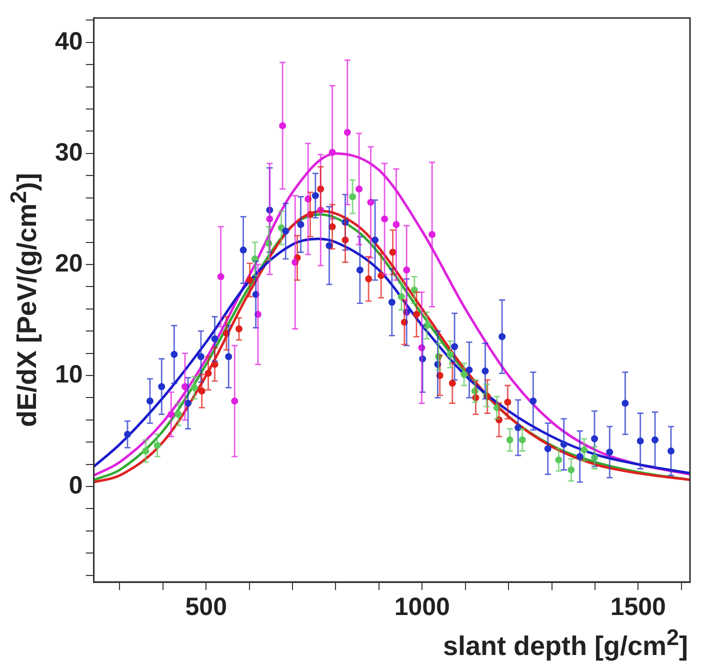 This screenshot has height=670, width=702. What do you see at coordinates (68, 152) in the screenshot?
I see `y-tick-label: 30` at bounding box center [68, 152].